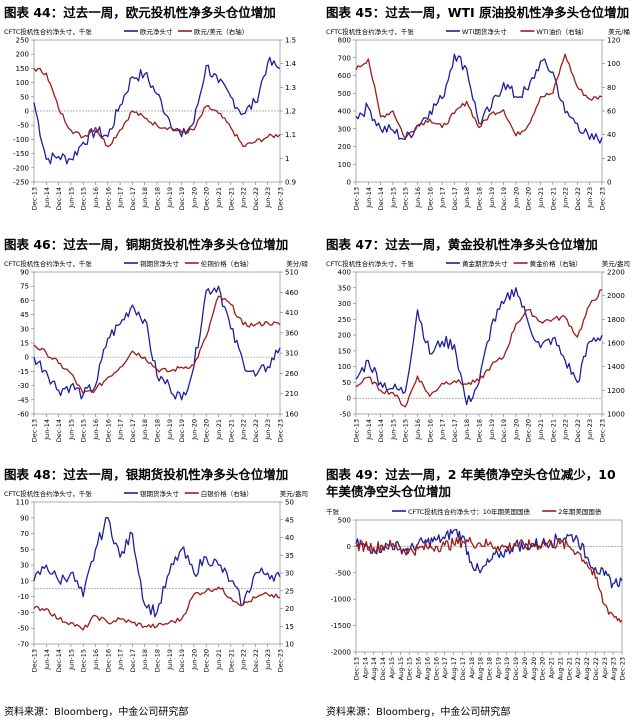 This screenshot has width=640, height=721. I want to click on y-tick-label-right: 100, so click(613, 64).